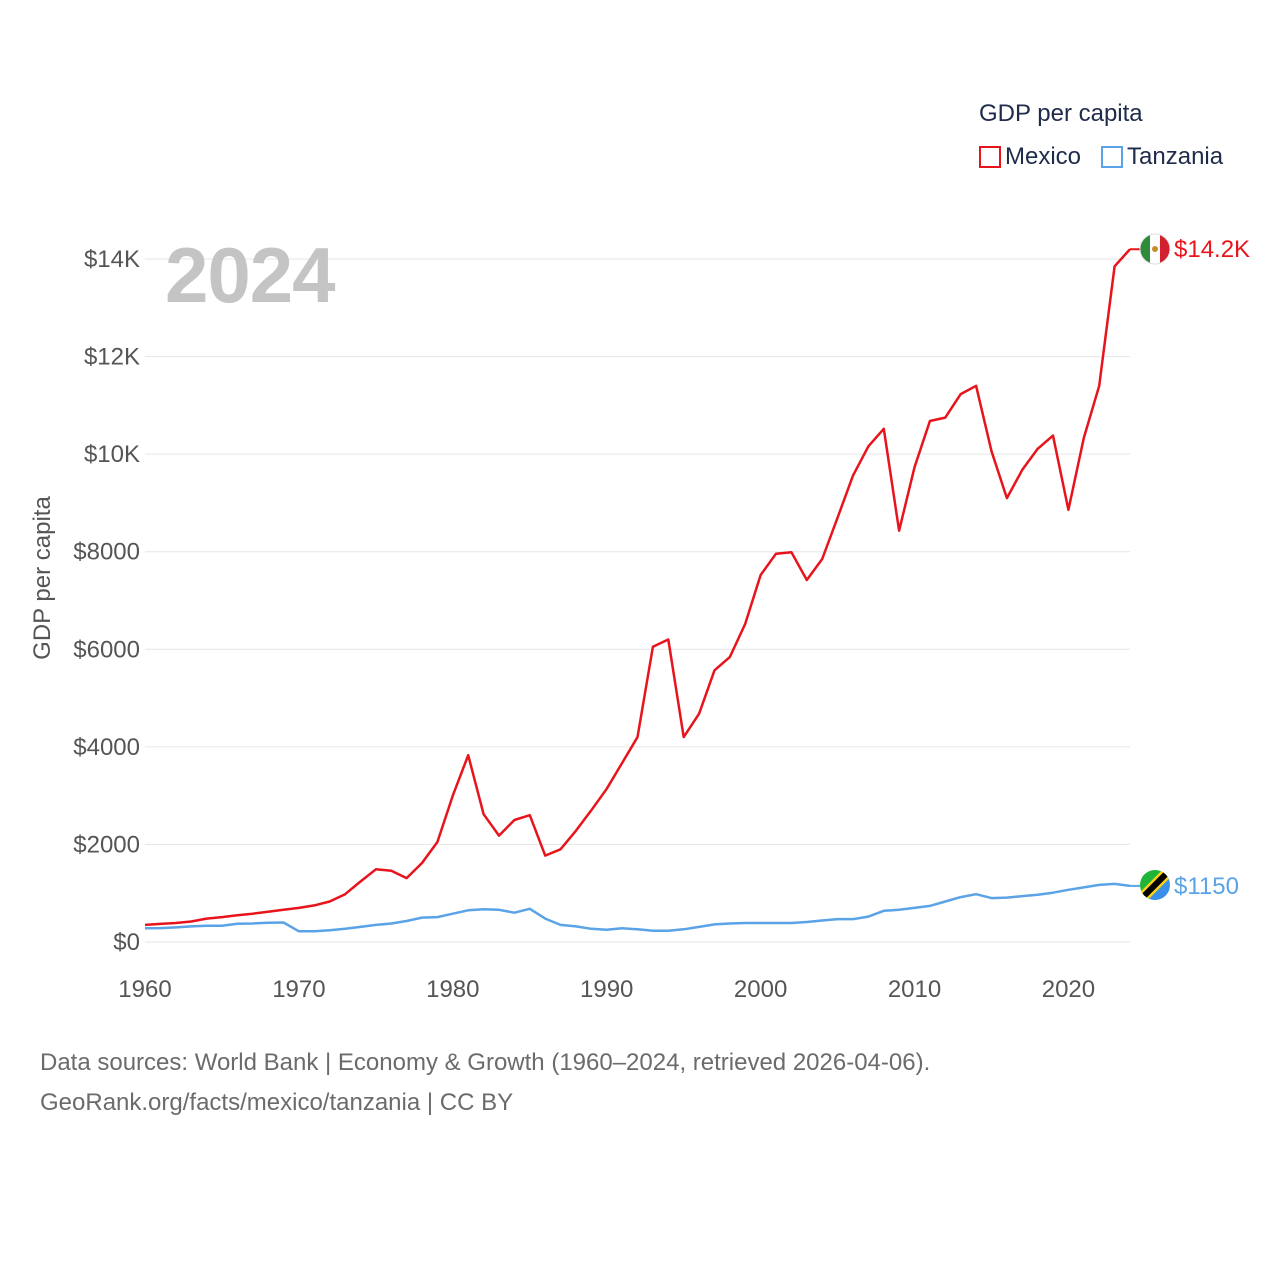 This screenshot has height=1280, width=1280. Describe the element at coordinates (126, 942) in the screenshot. I see `y-tick-label: $0` at that location.